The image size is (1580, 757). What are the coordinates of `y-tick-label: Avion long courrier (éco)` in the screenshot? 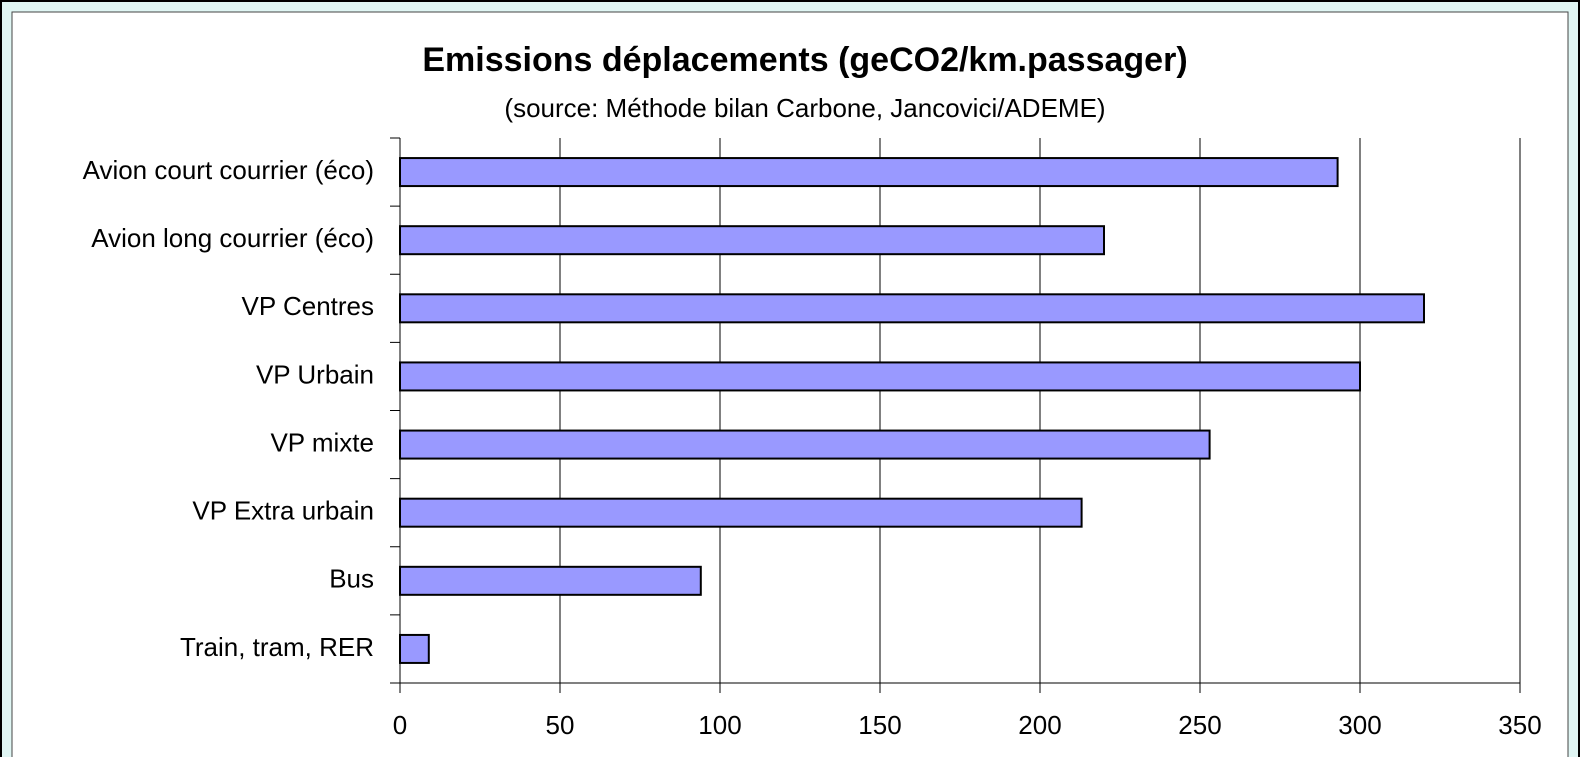 It's located at (232, 238).